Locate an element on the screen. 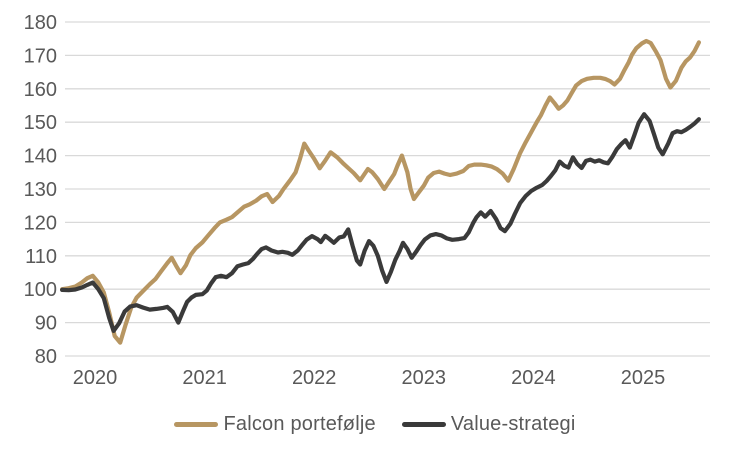 The width and height of the screenshot is (750, 450). x-axis-labels: 2020 2021 2022 2023 2024 2025 is located at coordinates (369, 378).